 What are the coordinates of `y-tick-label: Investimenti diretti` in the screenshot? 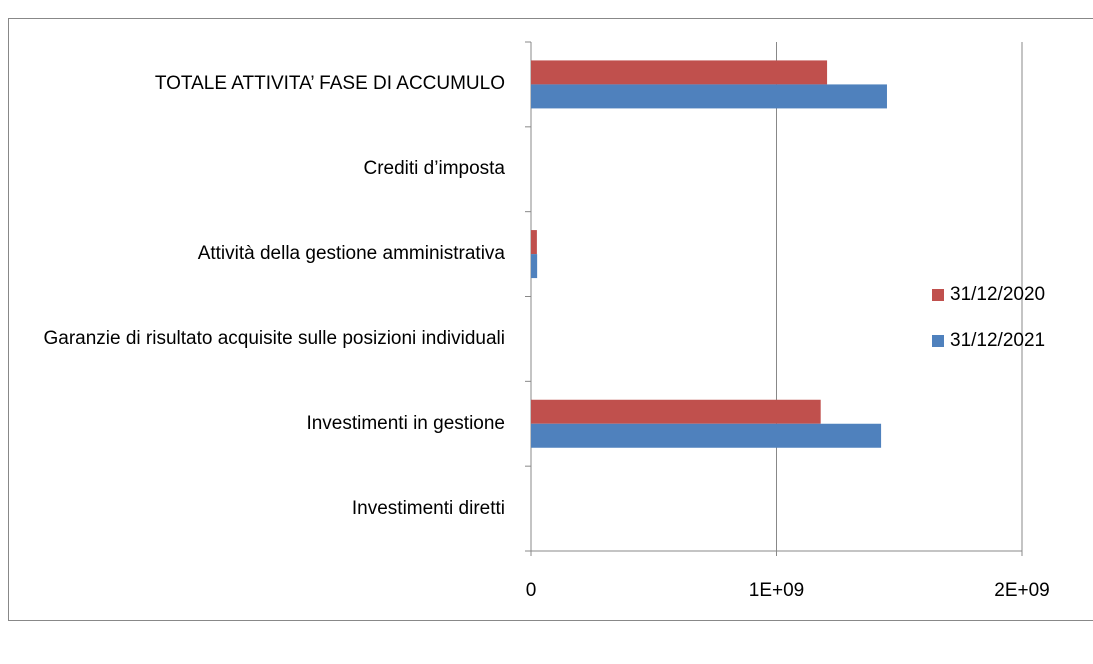 It's located at (428, 508).